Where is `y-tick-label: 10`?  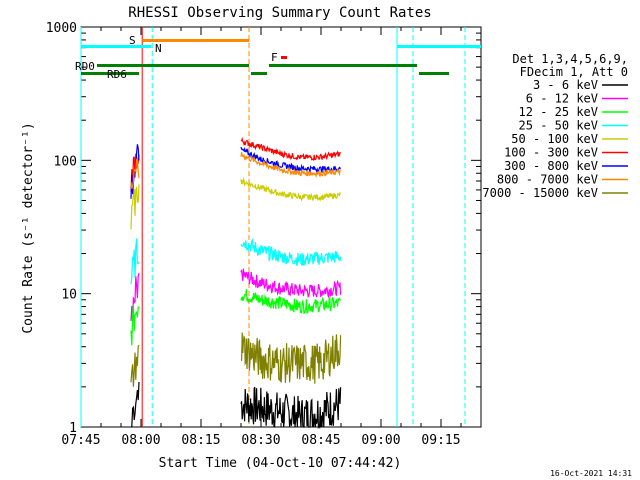
y-tick-label: 10 is located at coordinates (69, 295).